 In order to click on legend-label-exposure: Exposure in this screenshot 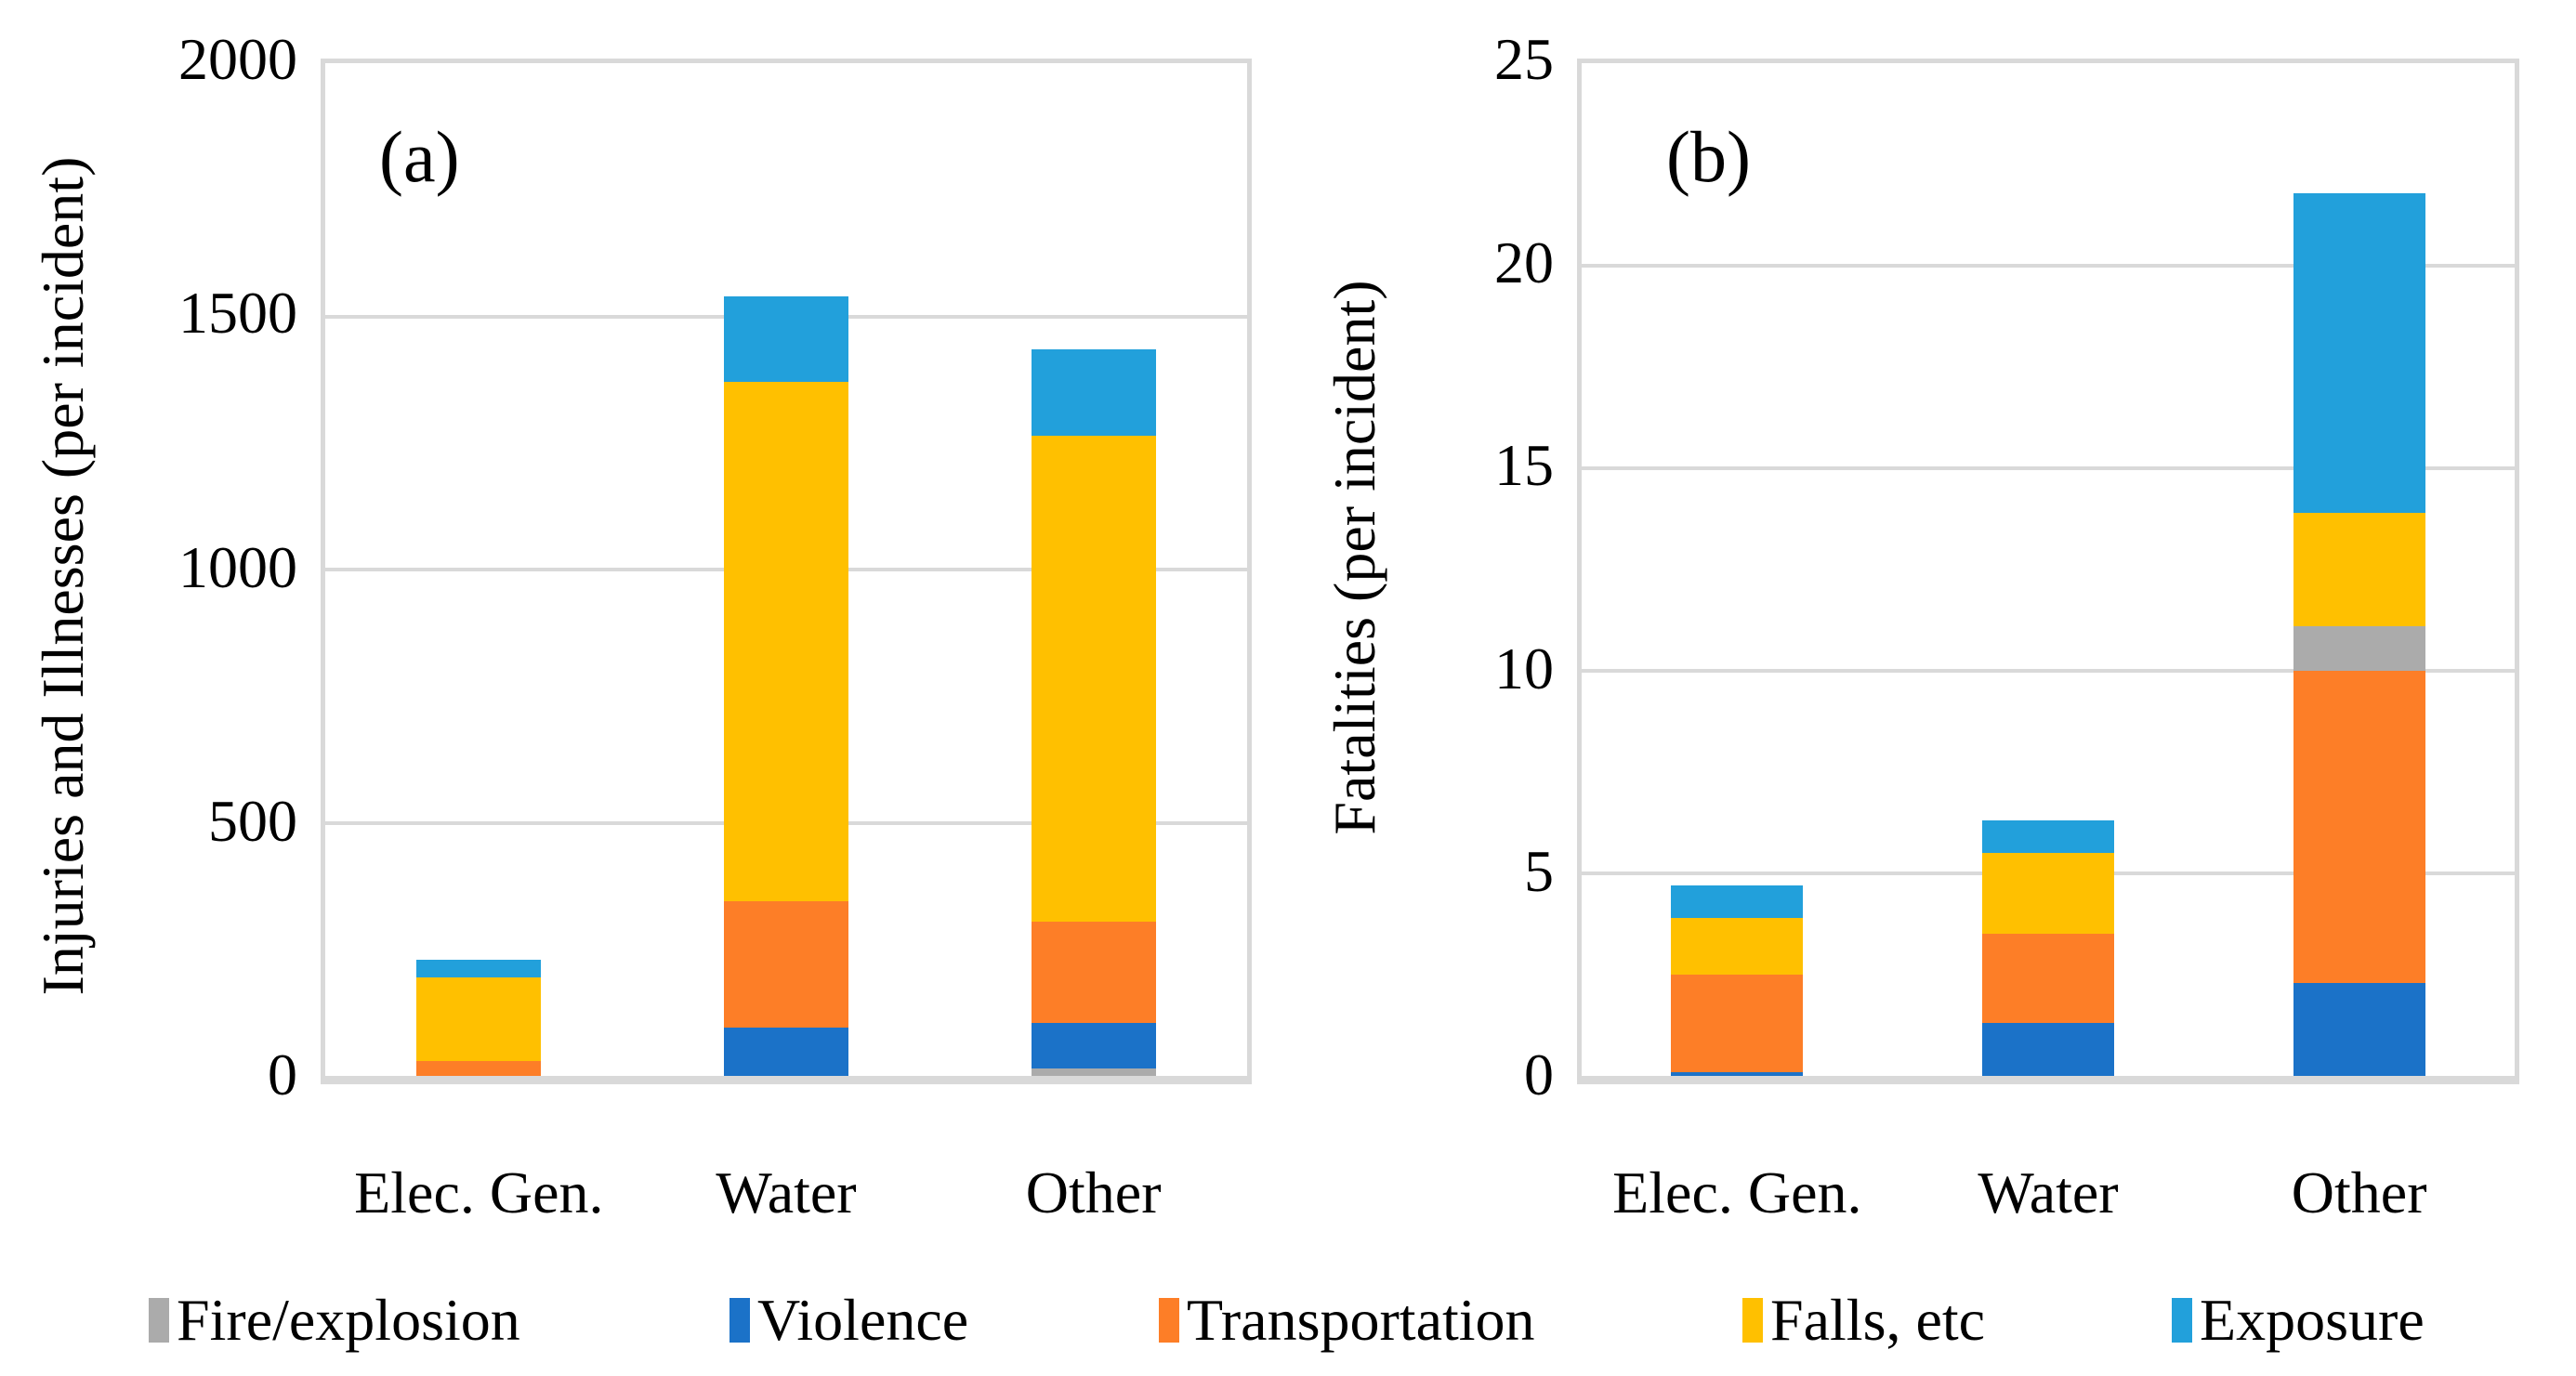, I will do `click(2312, 1320)`.